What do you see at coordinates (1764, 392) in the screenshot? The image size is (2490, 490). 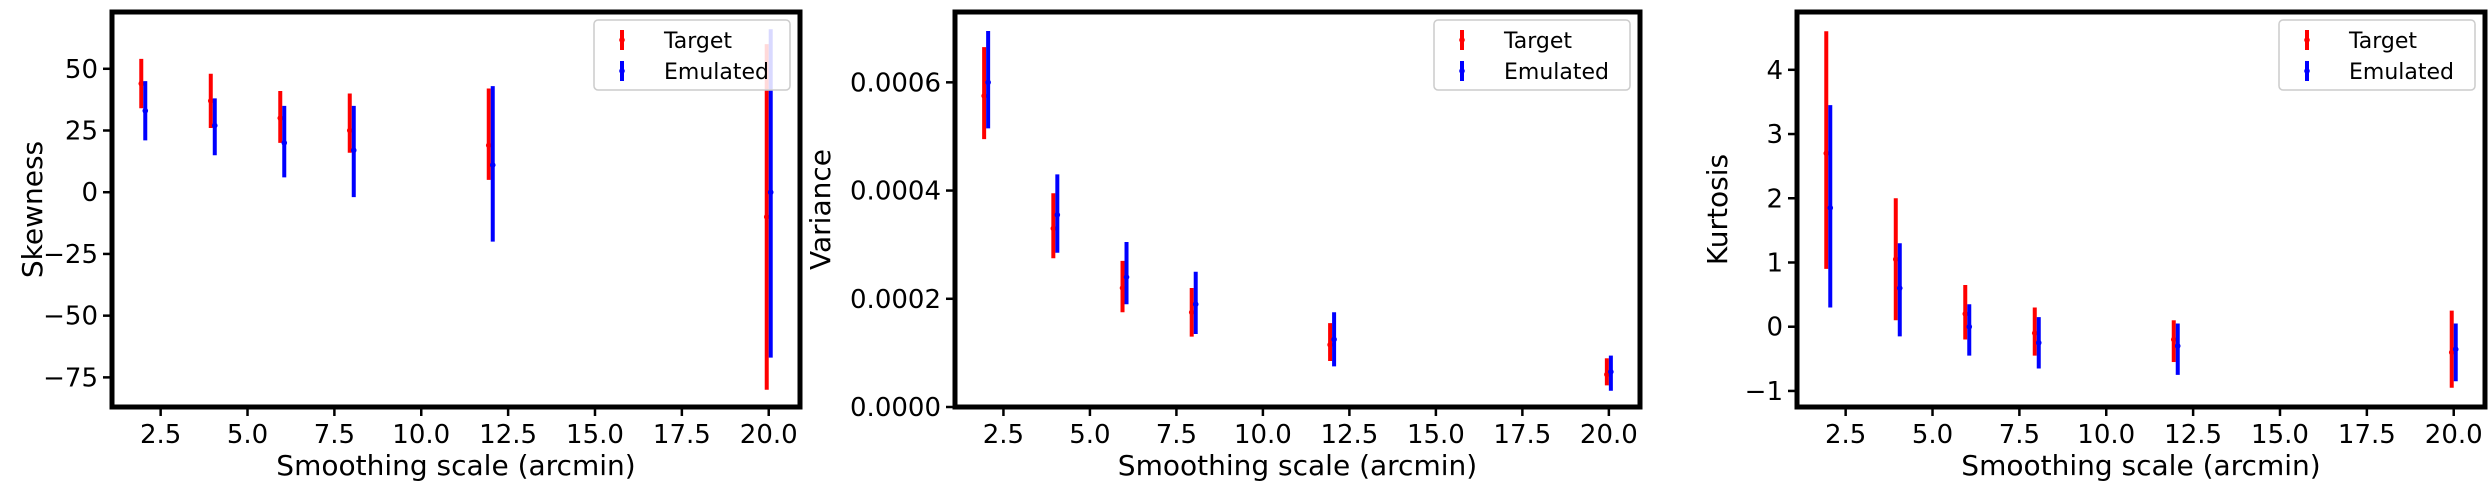 I see `y-tick-label: −1` at bounding box center [1764, 392].